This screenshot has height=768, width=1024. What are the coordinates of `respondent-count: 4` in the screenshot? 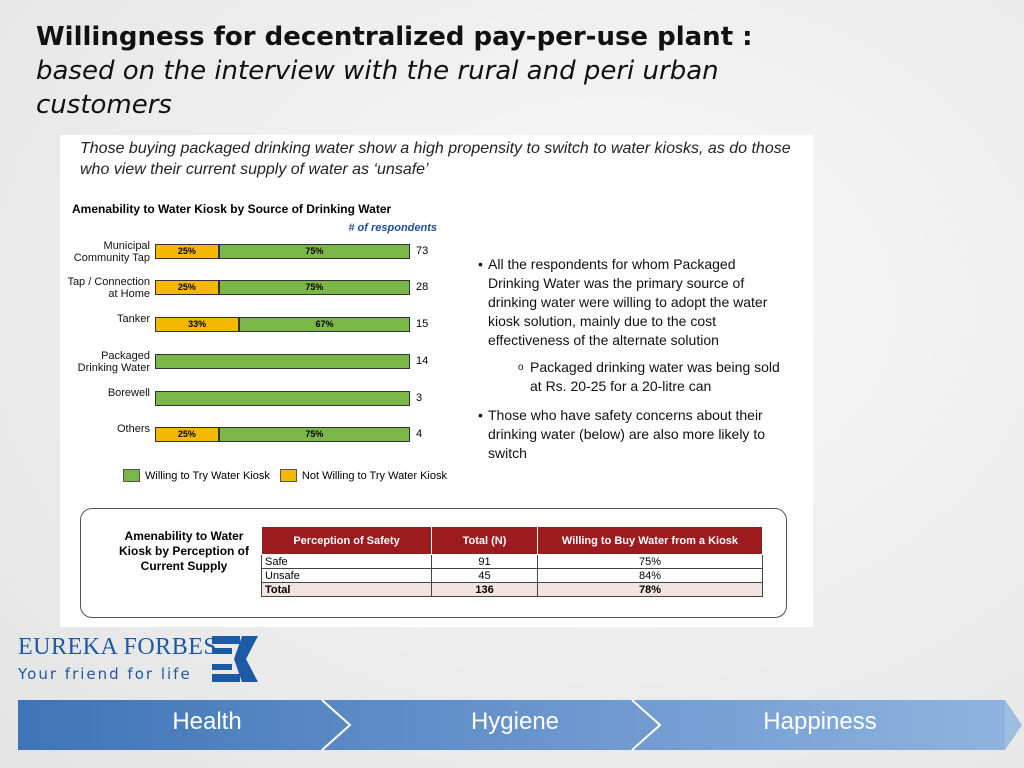 It's located at (419, 434).